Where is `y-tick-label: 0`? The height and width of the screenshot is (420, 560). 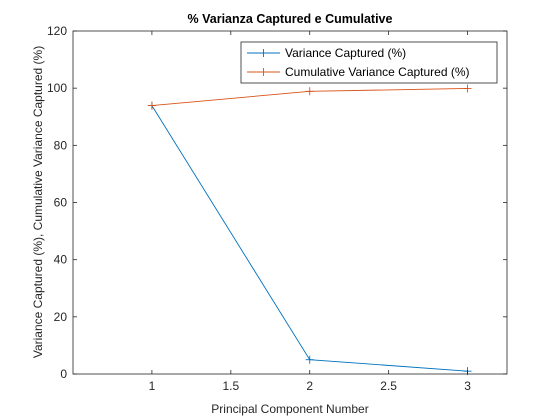
y-tick-label: 0 is located at coordinates (63, 374).